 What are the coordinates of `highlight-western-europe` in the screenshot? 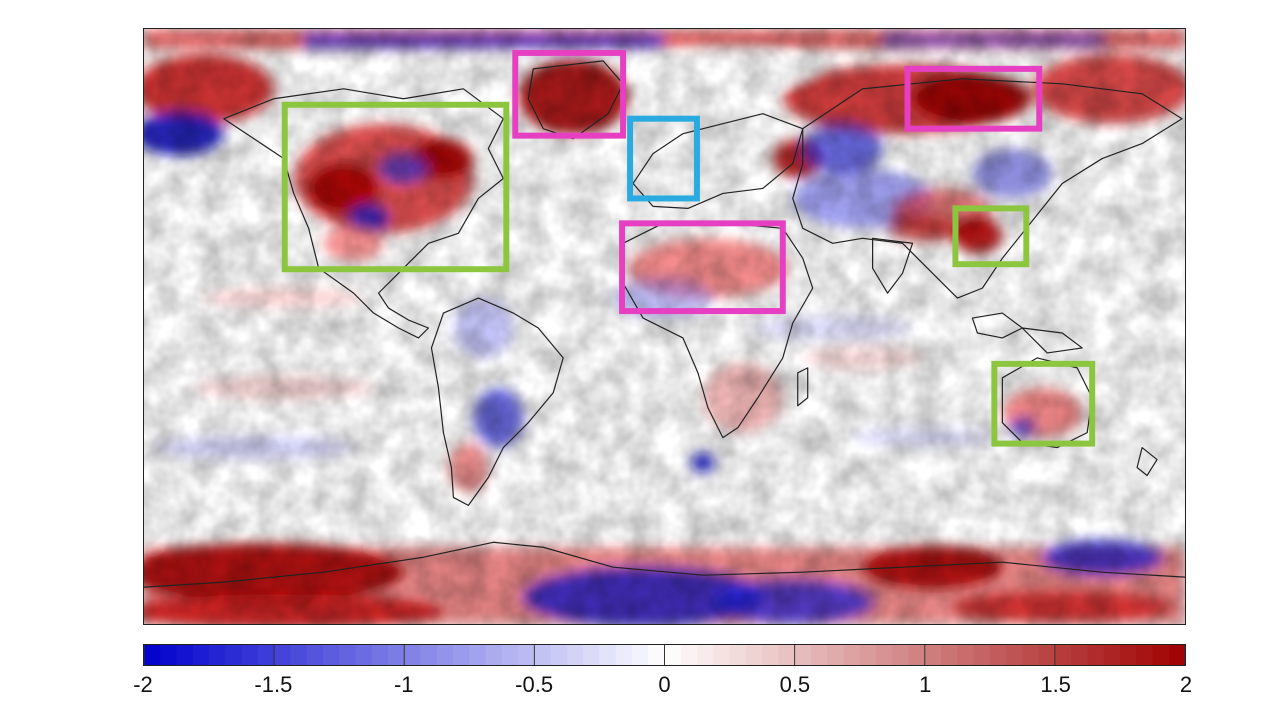 It's located at (663, 158).